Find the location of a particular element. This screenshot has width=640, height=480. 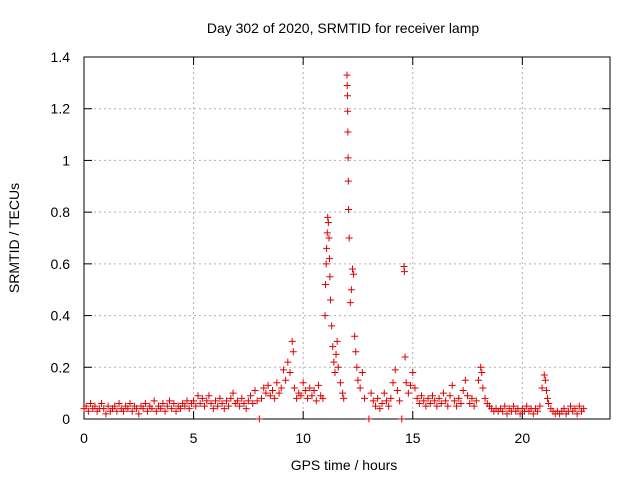

x-tick-labels: 0 5 10 15 20 is located at coordinates (305, 438).